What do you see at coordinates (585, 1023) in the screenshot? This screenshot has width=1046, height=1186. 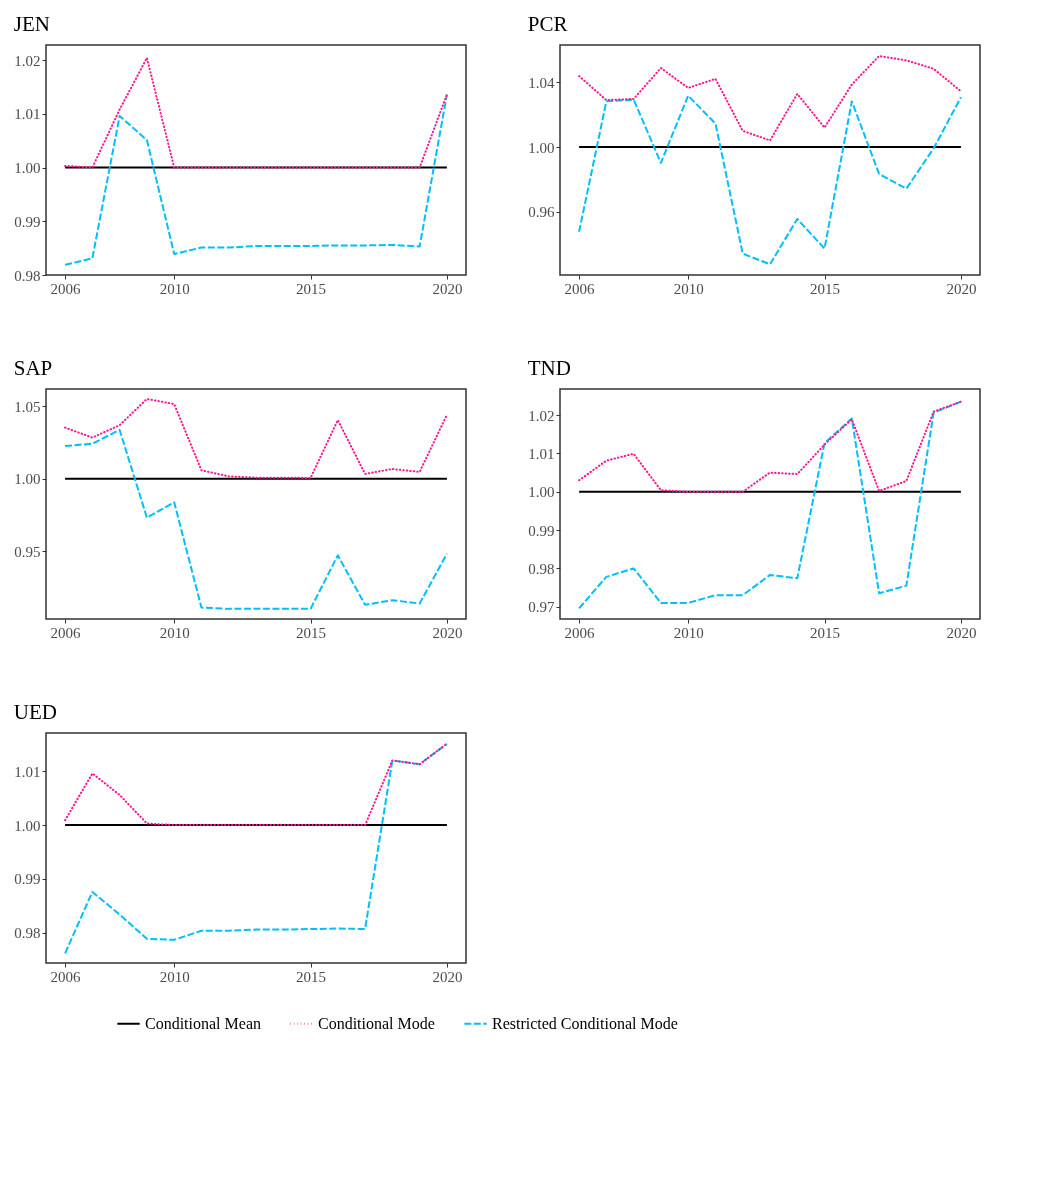 I see `legend-label: Restricted Conditional Mode` at bounding box center [585, 1023].